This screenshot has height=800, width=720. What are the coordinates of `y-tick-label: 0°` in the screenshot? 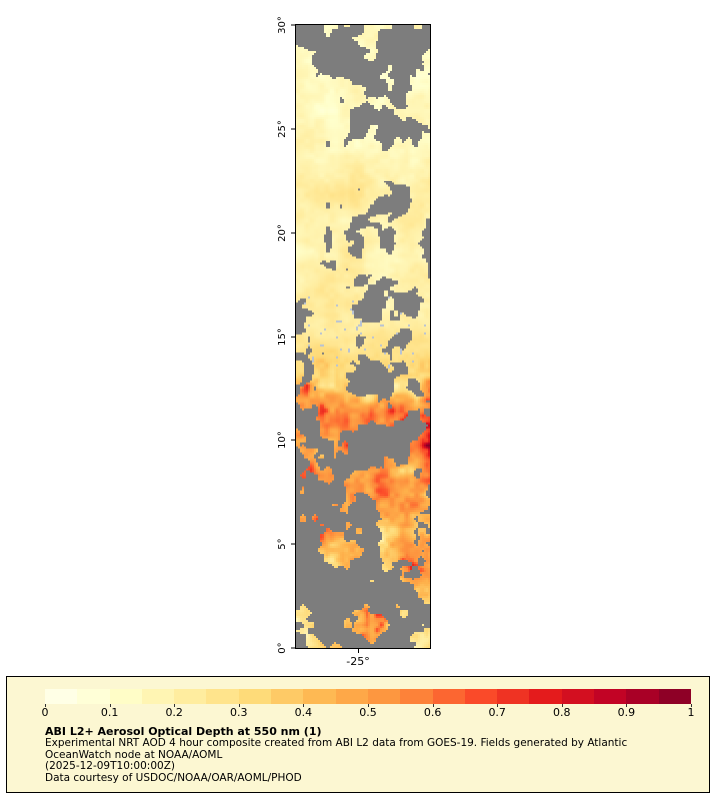 It's located at (282, 648).